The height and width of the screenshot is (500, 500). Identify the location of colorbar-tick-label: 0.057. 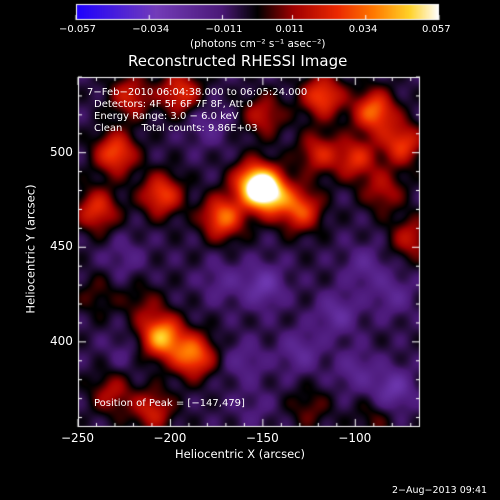
(436, 29).